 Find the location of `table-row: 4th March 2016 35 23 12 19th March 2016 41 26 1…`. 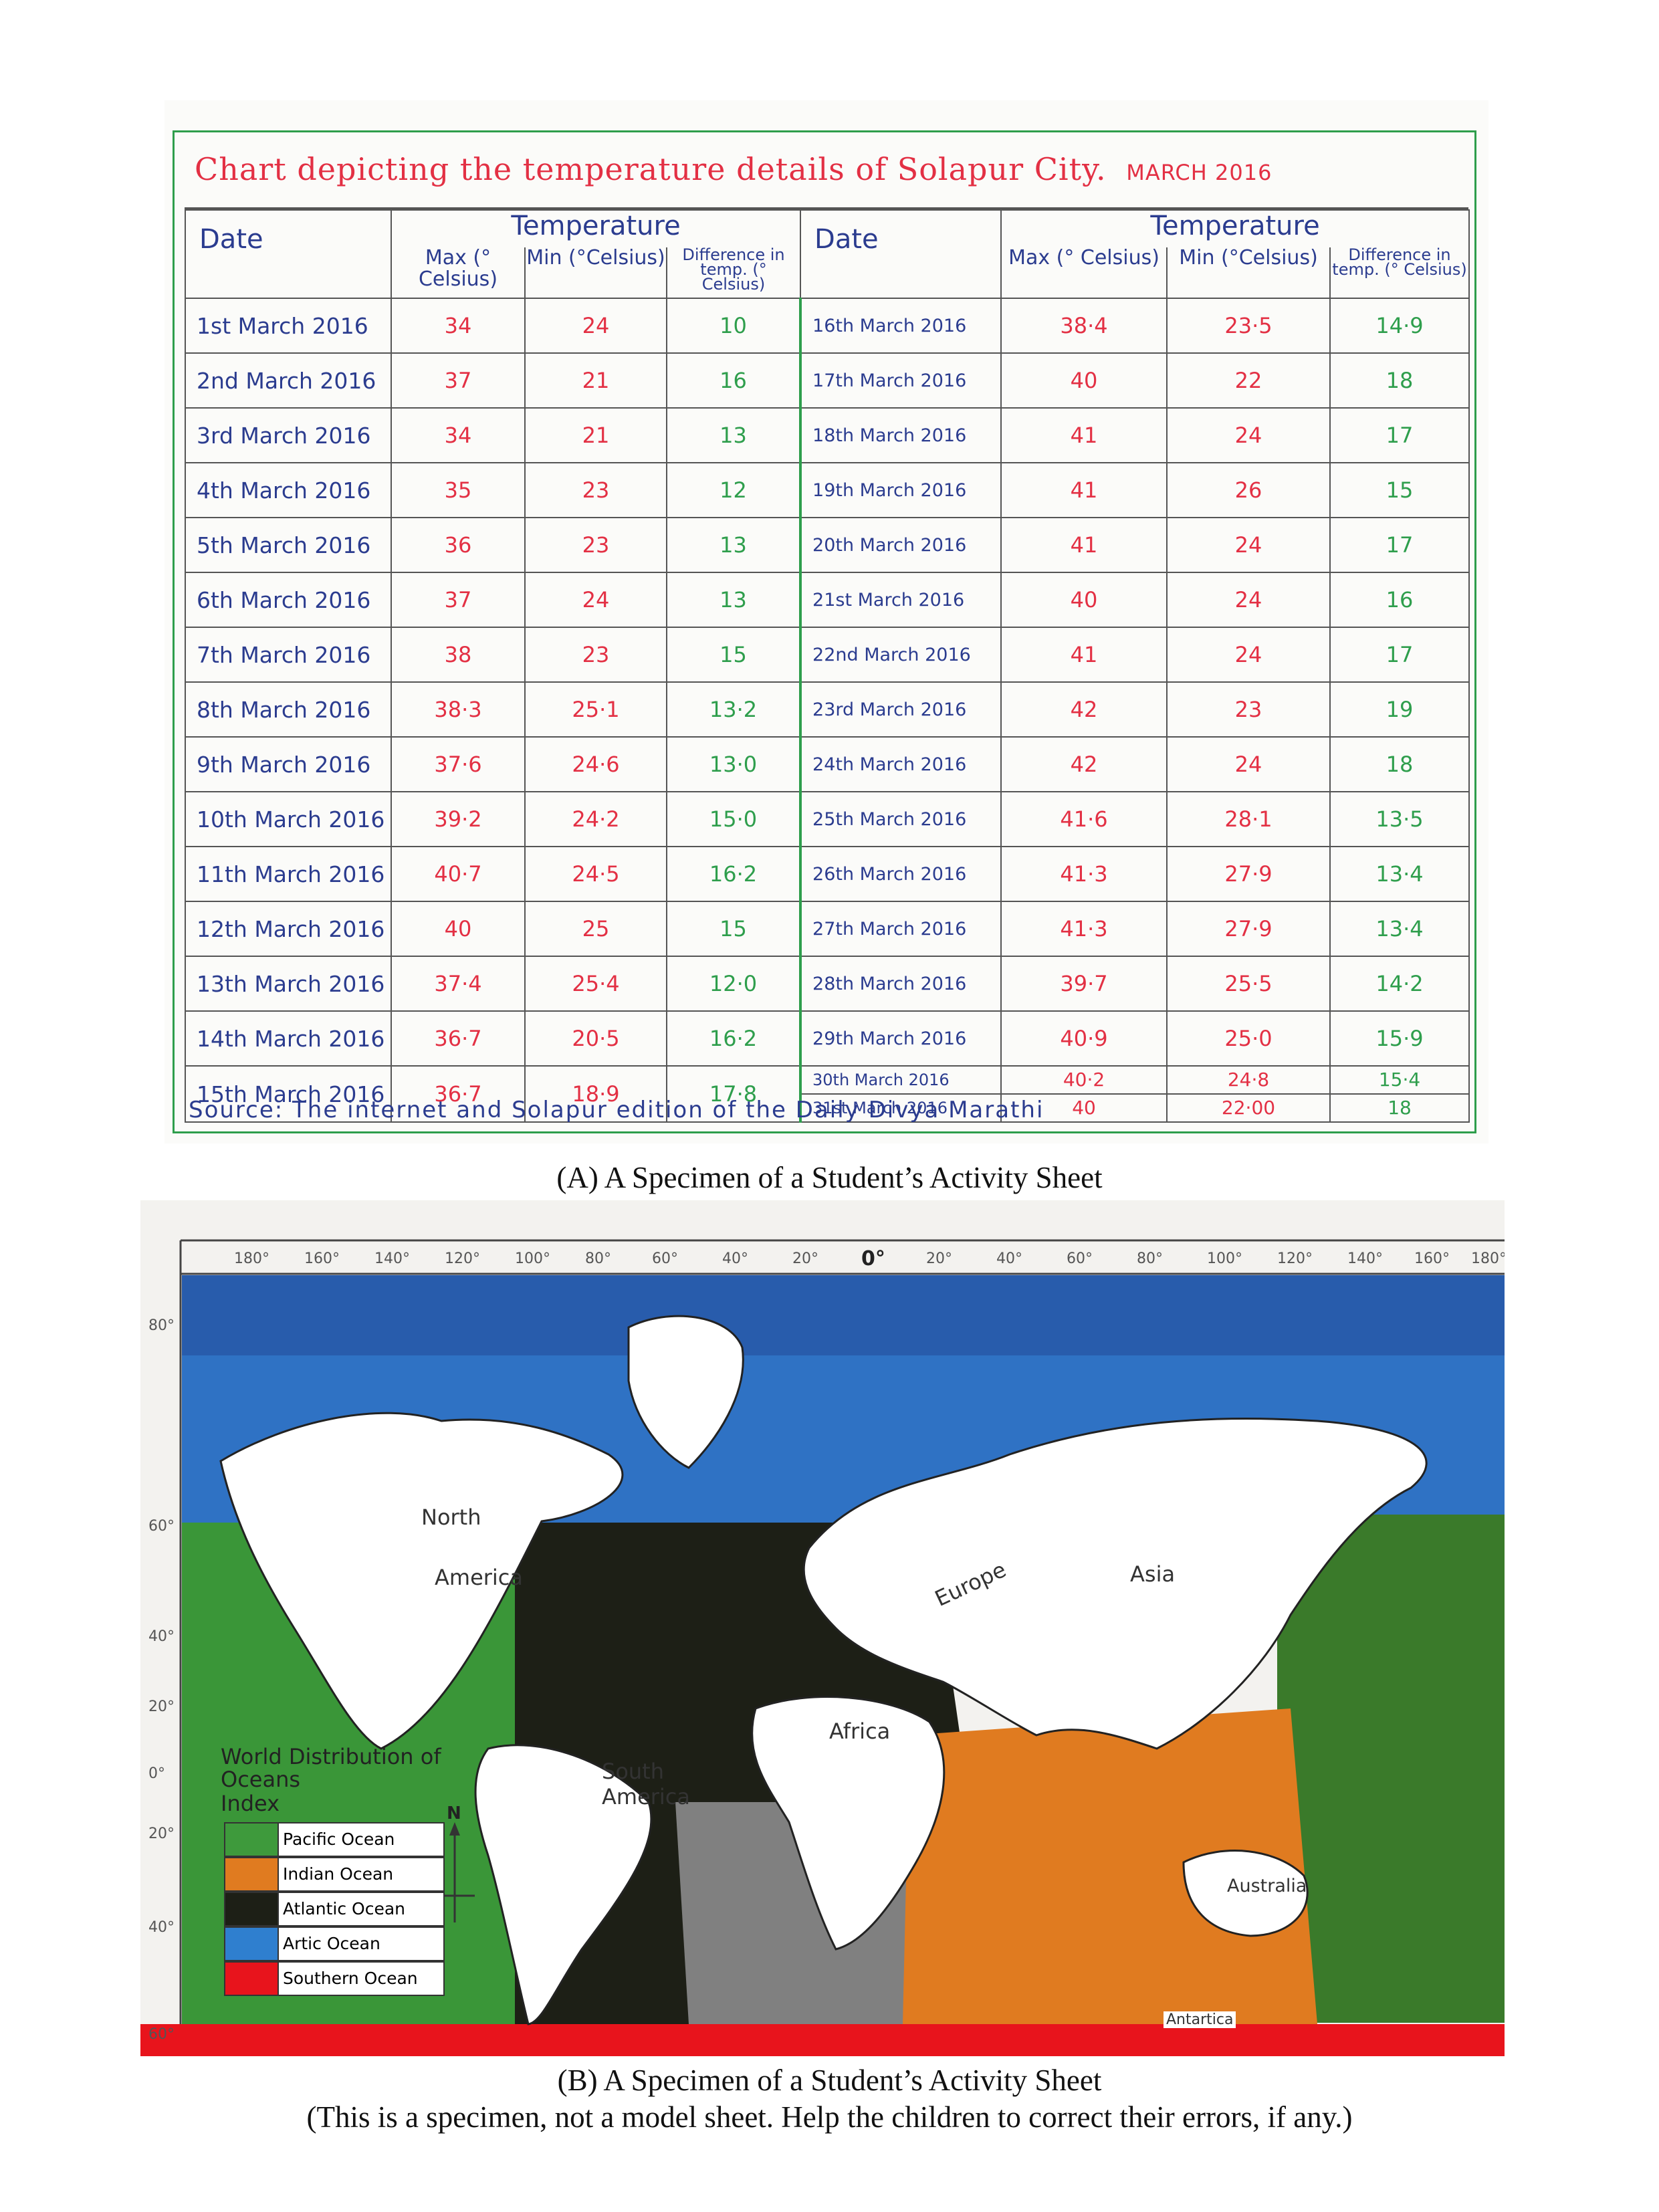

table-row: 4th March 2016 35 23 12 19th March 2016 41 26 1… is located at coordinates (827, 490).